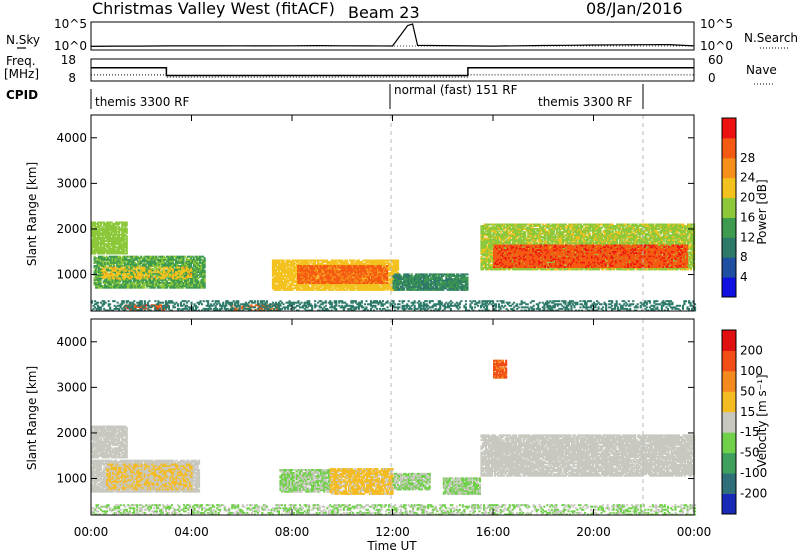 Image resolution: width=800 pixels, height=554 pixels. What do you see at coordinates (23, 40) in the screenshot?
I see `nsky-label: N.Sky` at bounding box center [23, 40].